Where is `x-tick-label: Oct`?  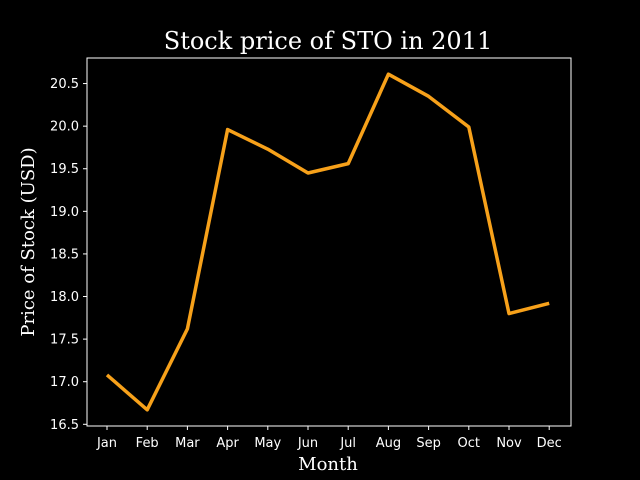 x-tick-label: Oct is located at coordinates (469, 443).